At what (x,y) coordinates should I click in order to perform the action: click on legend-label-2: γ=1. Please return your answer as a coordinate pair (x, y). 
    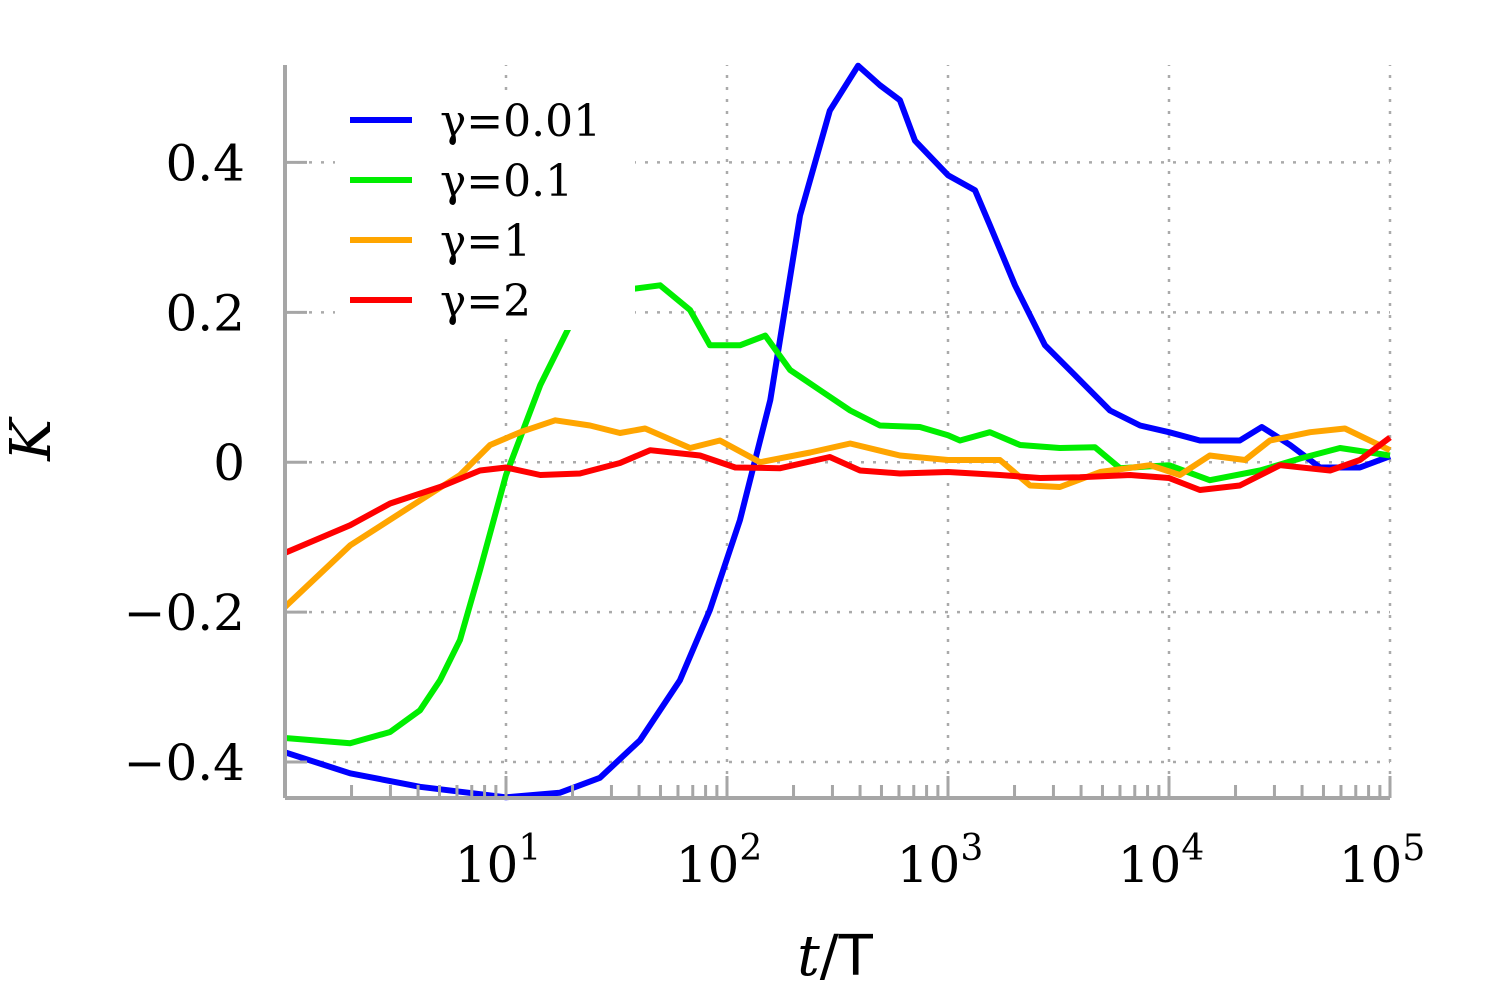
    Looking at the image, I should click on (485, 241).